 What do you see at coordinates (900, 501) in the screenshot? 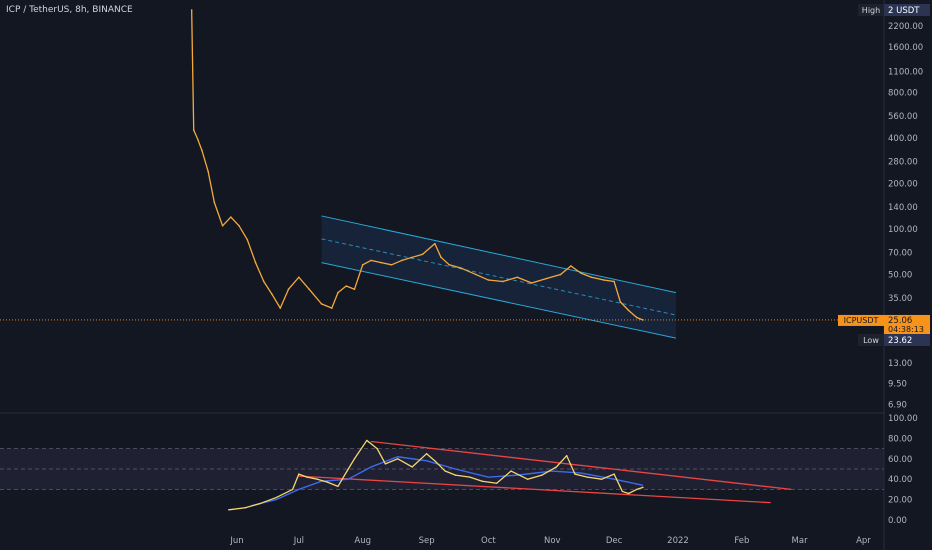
I see `rsi-tick-label: 20.00` at bounding box center [900, 501].